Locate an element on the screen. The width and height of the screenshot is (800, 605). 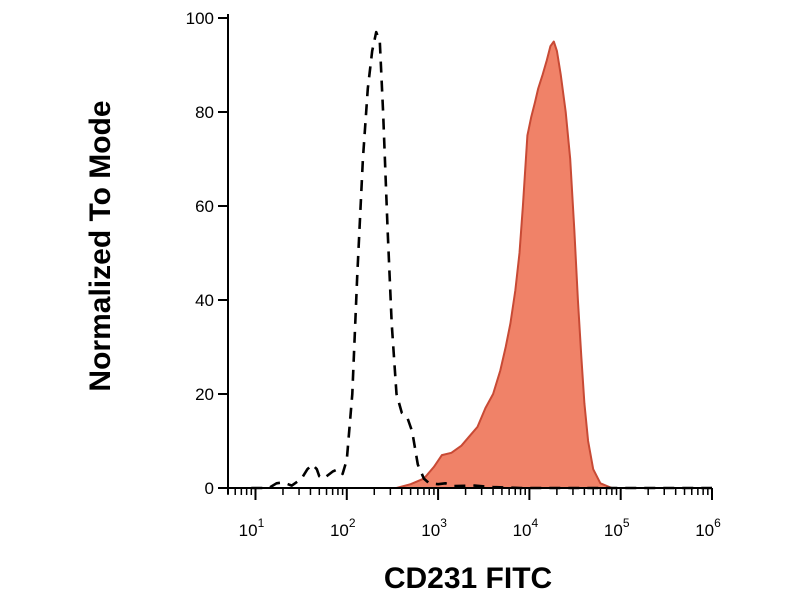
y-tick-label: 40 is located at coordinates (204, 300).